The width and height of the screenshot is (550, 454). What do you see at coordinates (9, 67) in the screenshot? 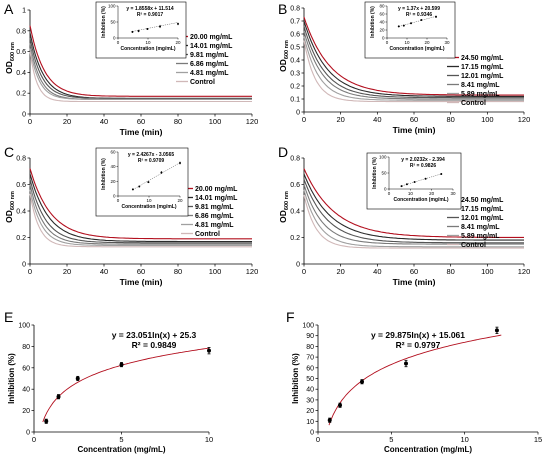
I see `y-axis-title-main: OD` at bounding box center [9, 67].